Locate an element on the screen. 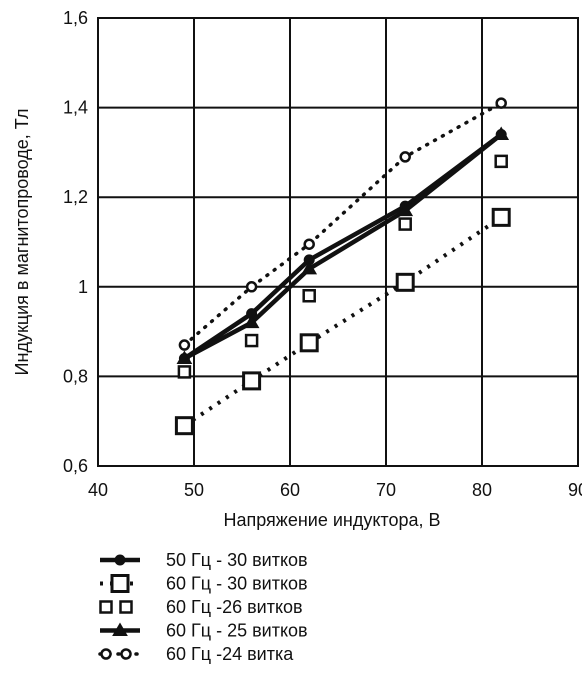 The width and height of the screenshot is (582, 683). x-tick-label: 90 is located at coordinates (575, 490).